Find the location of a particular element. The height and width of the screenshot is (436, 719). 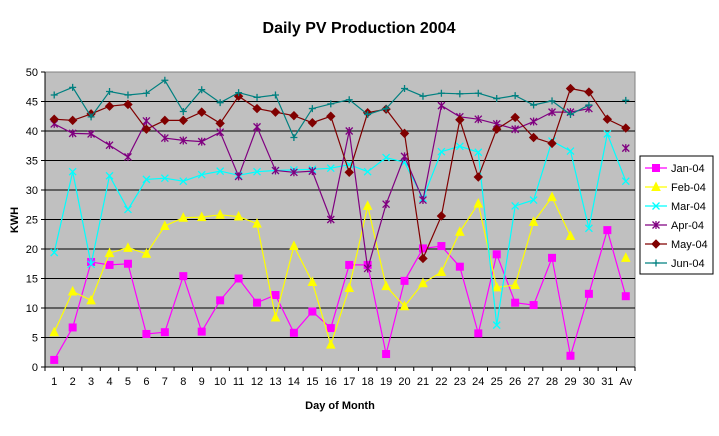

x-tick-label: 20 is located at coordinates (404, 382).